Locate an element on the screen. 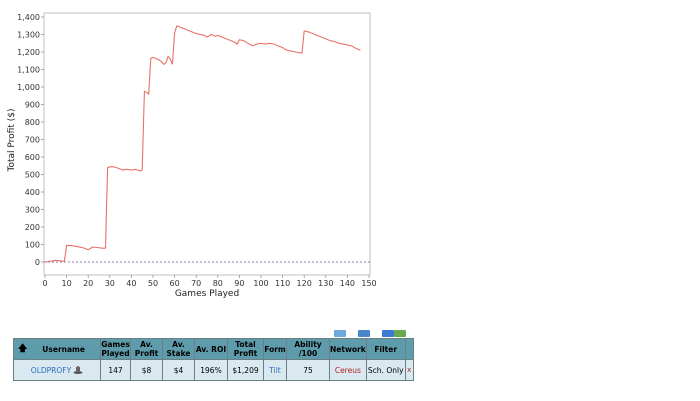 The width and height of the screenshot is (700, 401). column-header-username: 🡅 Username is located at coordinates (57, 349).